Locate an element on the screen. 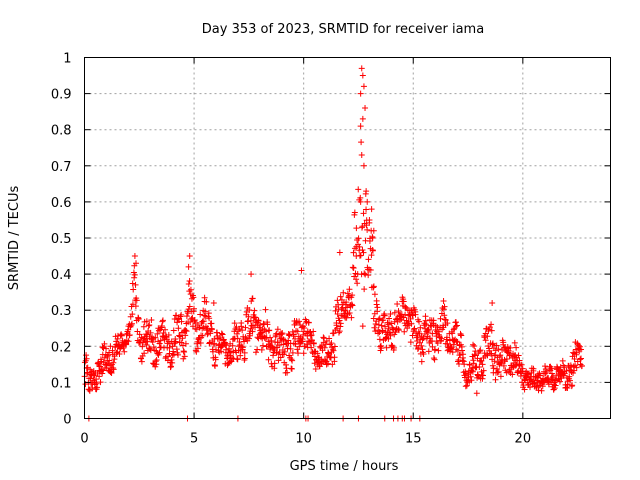 Image resolution: width=640 pixels, height=480 pixels. y-tick-label: 0.1 is located at coordinates (61, 383).